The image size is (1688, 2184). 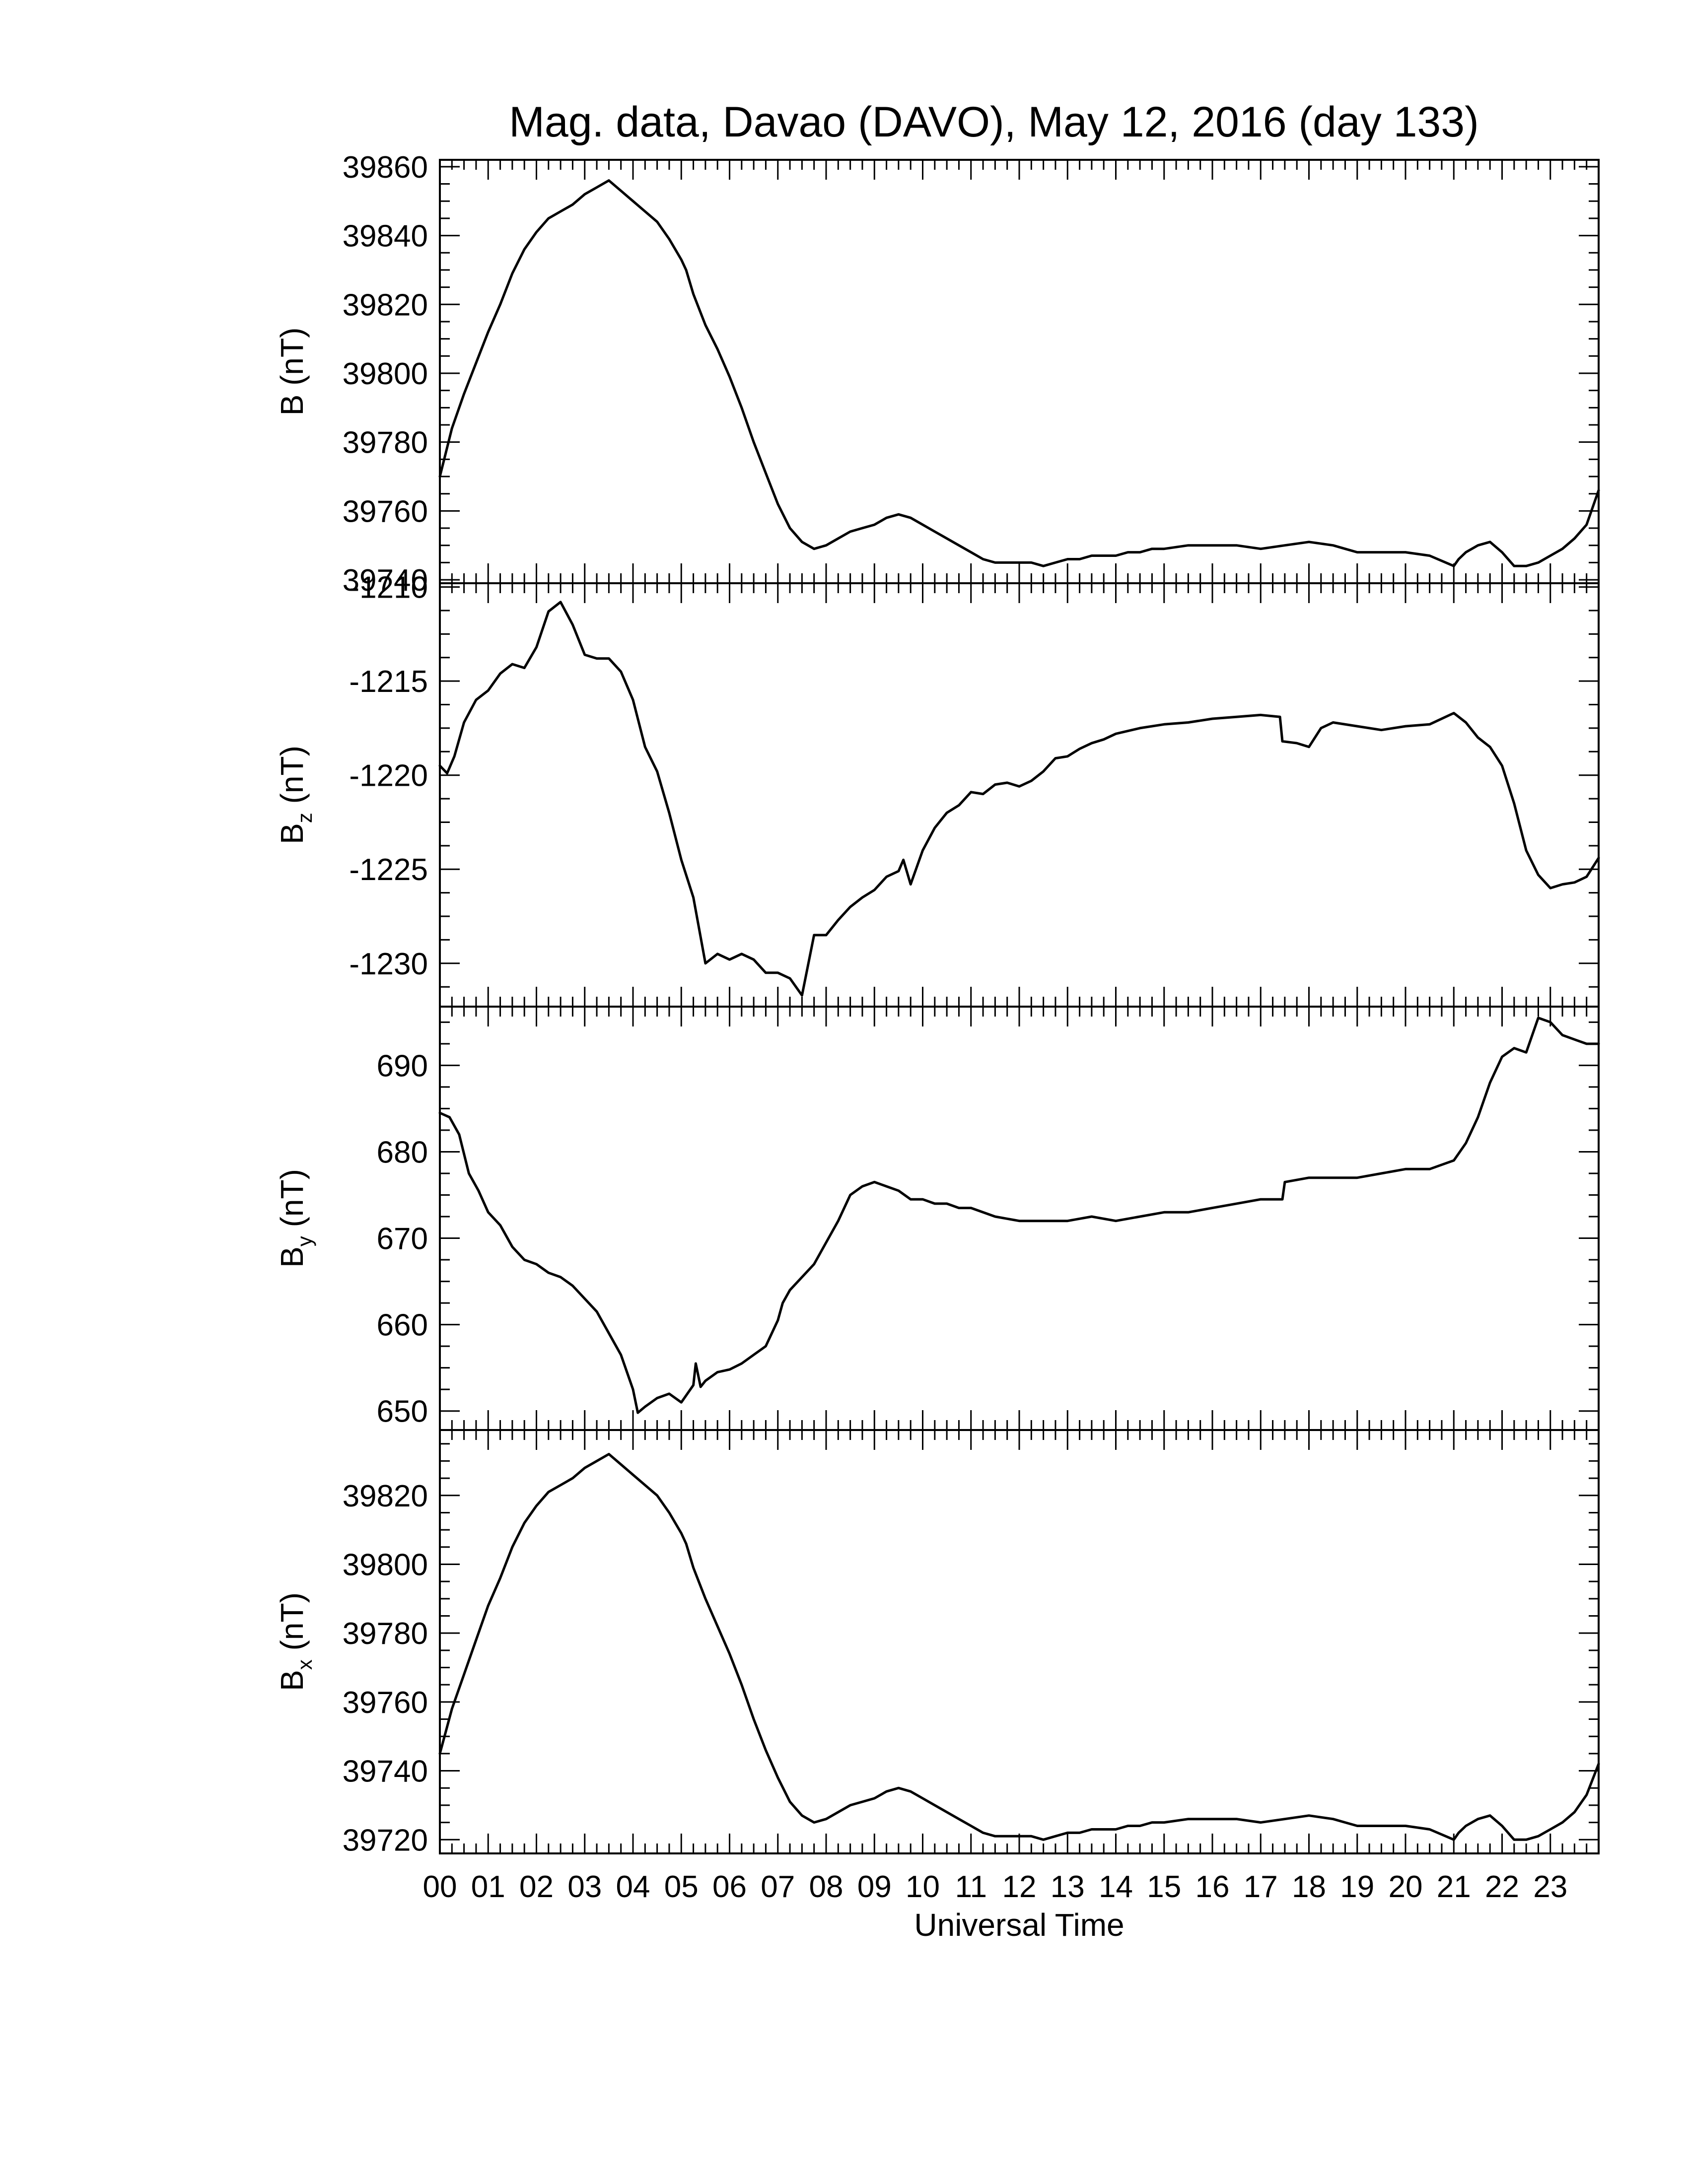 What do you see at coordinates (388, 964) in the screenshot?
I see `y-tick-label: -1230` at bounding box center [388, 964].